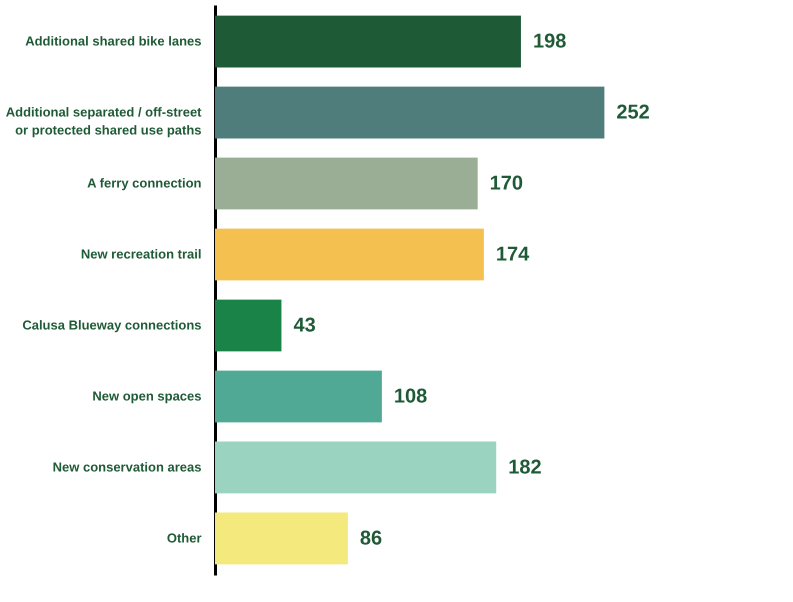 The image size is (793, 602). I want to click on y-tick-label: New open spaces, so click(147, 396).